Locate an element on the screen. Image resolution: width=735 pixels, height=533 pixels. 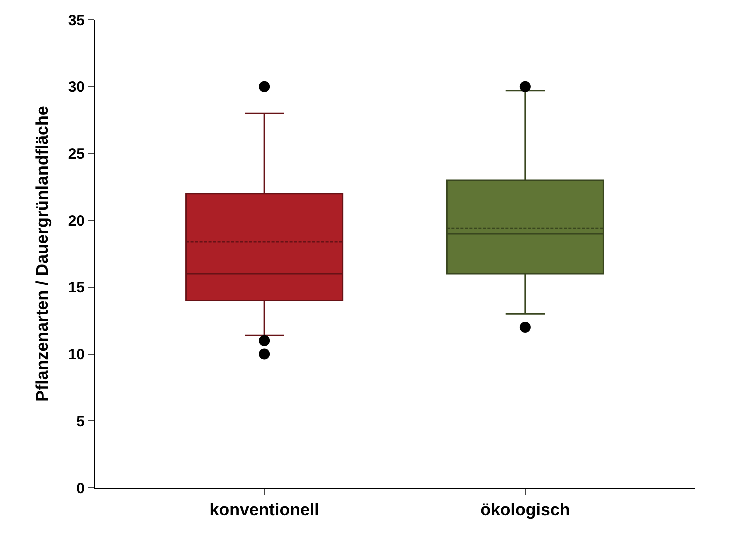
x-tick-label: konventionell is located at coordinates (265, 510).